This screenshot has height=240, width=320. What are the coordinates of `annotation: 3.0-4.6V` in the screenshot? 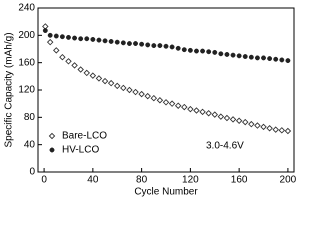 It's located at (225, 146).